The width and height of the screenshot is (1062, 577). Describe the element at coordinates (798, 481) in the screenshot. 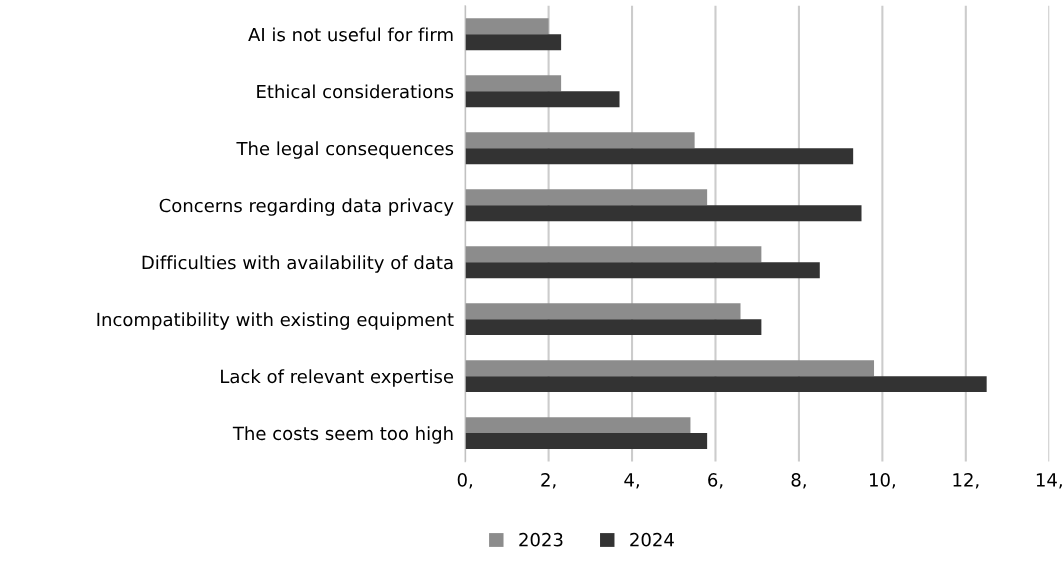

I see `x-tick-label: 8,` at that location.